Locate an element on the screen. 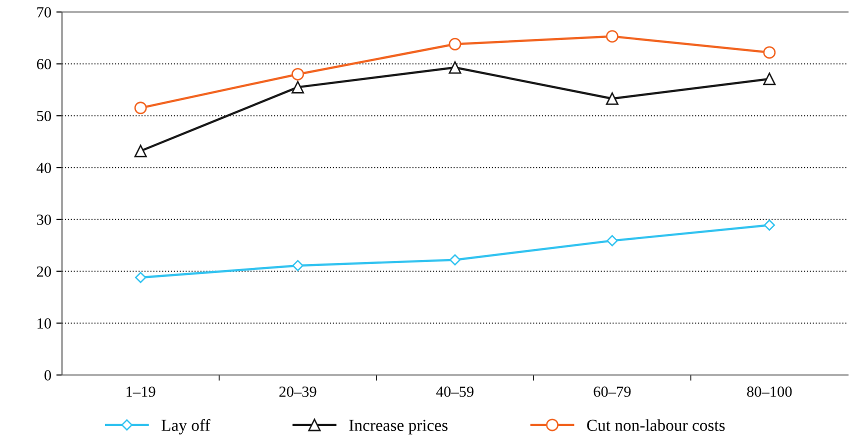 The width and height of the screenshot is (850, 448). y-tick-label: 70 is located at coordinates (44, 12).